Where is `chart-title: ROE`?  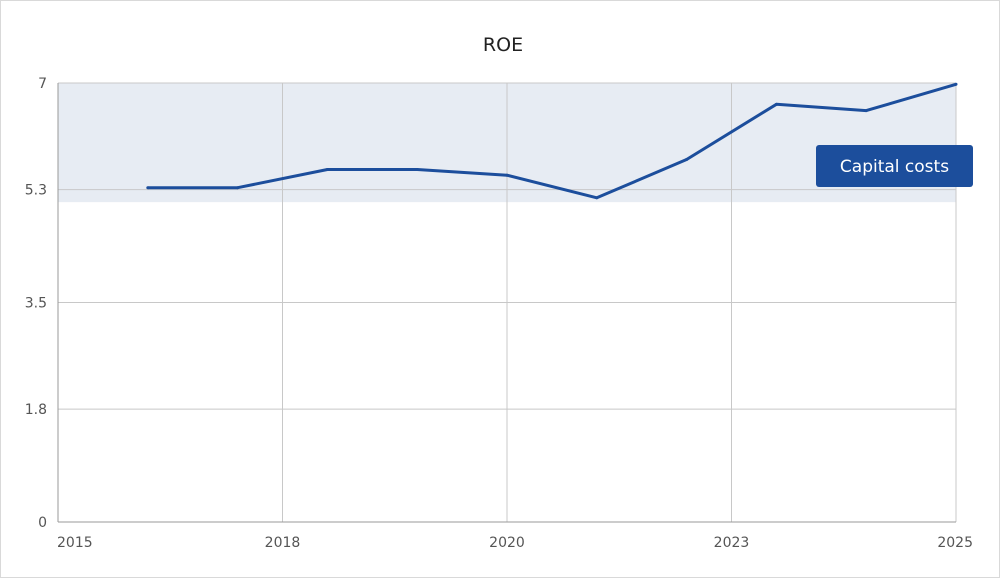
chart-title: ROE is located at coordinates (503, 45).